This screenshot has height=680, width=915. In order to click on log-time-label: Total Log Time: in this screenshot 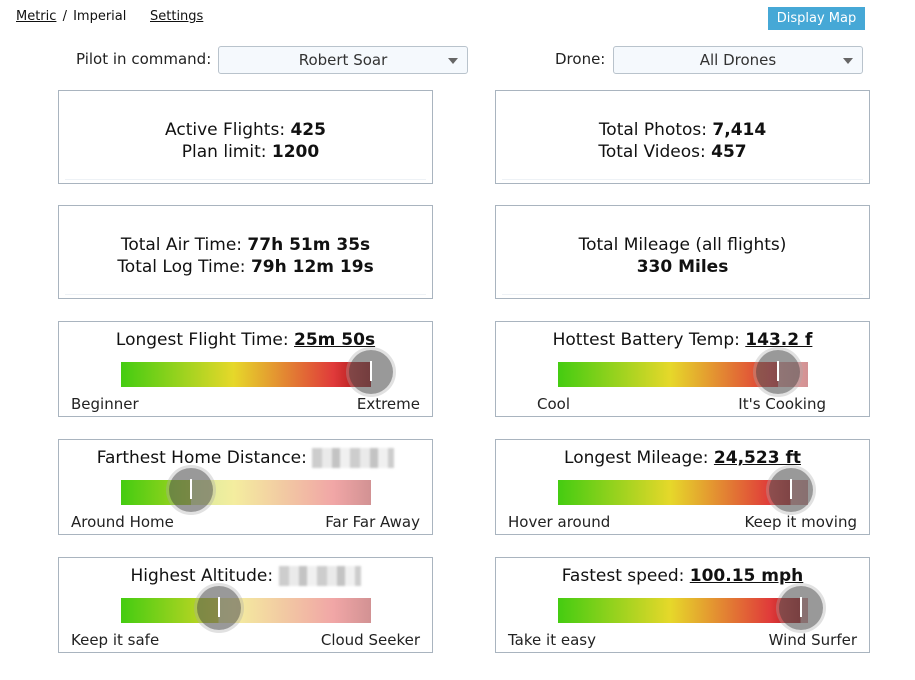, I will do `click(181, 267)`.